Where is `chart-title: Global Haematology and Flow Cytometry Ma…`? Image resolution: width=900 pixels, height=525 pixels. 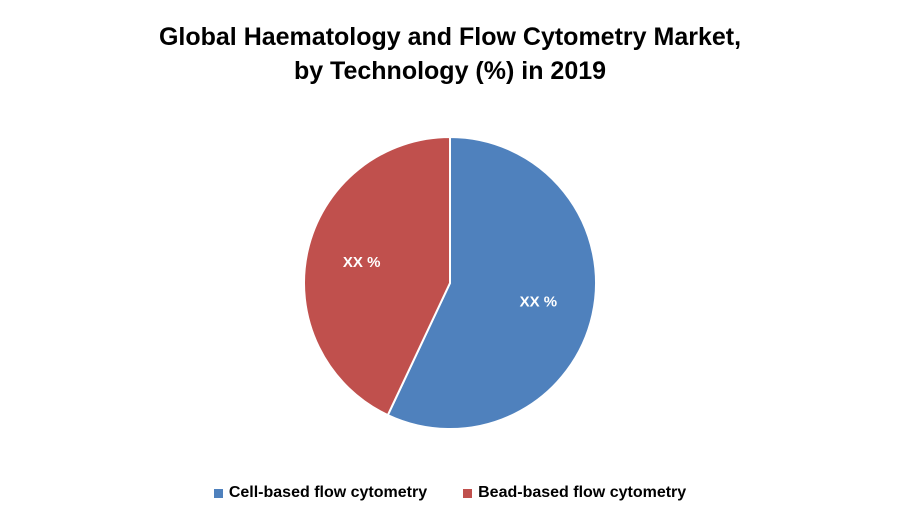
chart-title: Global Haematology and Flow Cytometry Ma… is located at coordinates (450, 54).